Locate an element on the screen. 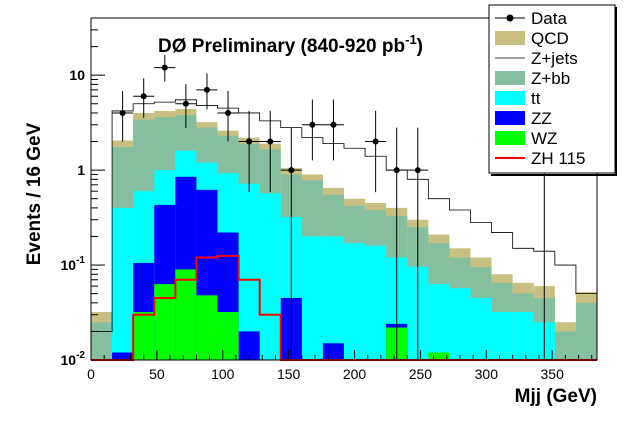 The height and width of the screenshot is (424, 644). x-tick-label: 100 is located at coordinates (223, 374).